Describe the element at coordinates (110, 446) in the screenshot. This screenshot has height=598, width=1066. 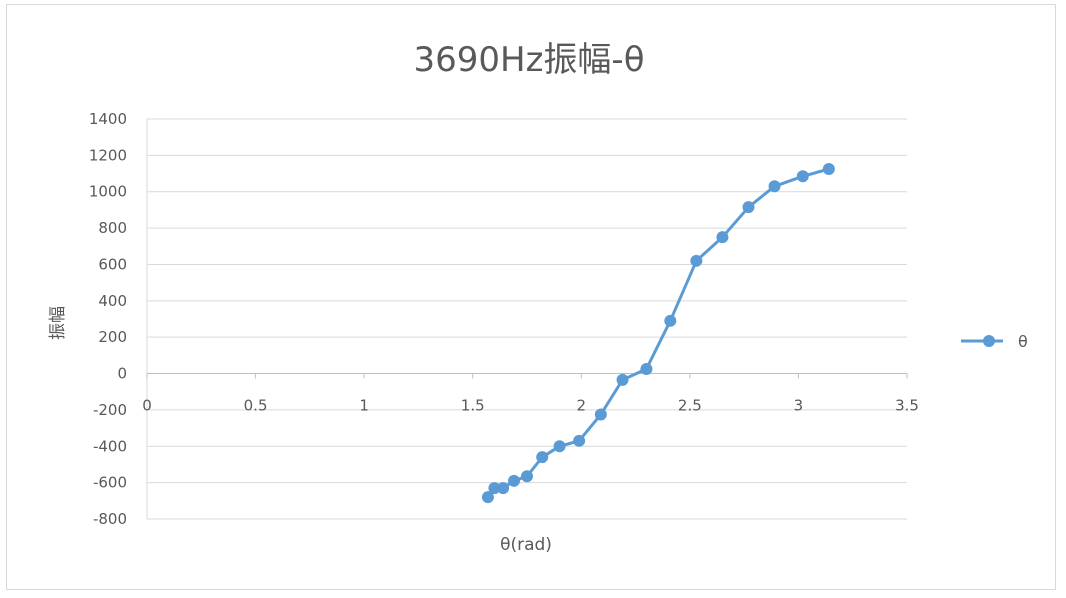
I see `y-tick-label: -400` at that location.